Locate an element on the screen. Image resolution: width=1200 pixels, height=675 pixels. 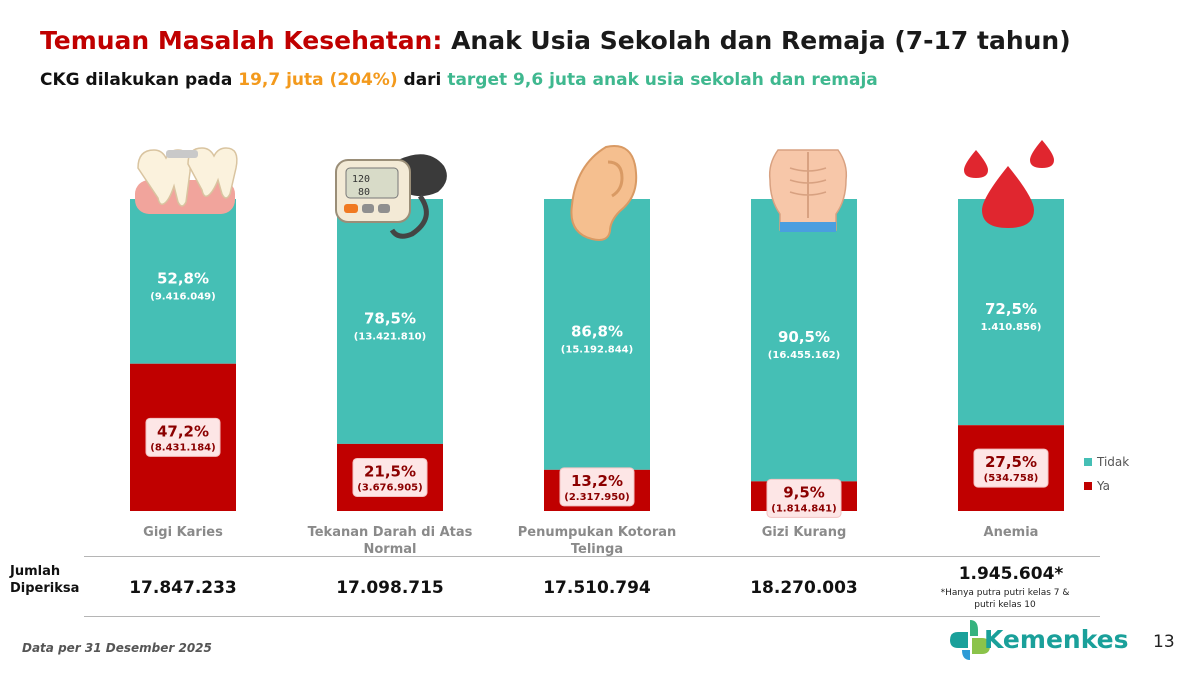
label-ya-count: (8.431.184) is located at coordinates (182, 447).